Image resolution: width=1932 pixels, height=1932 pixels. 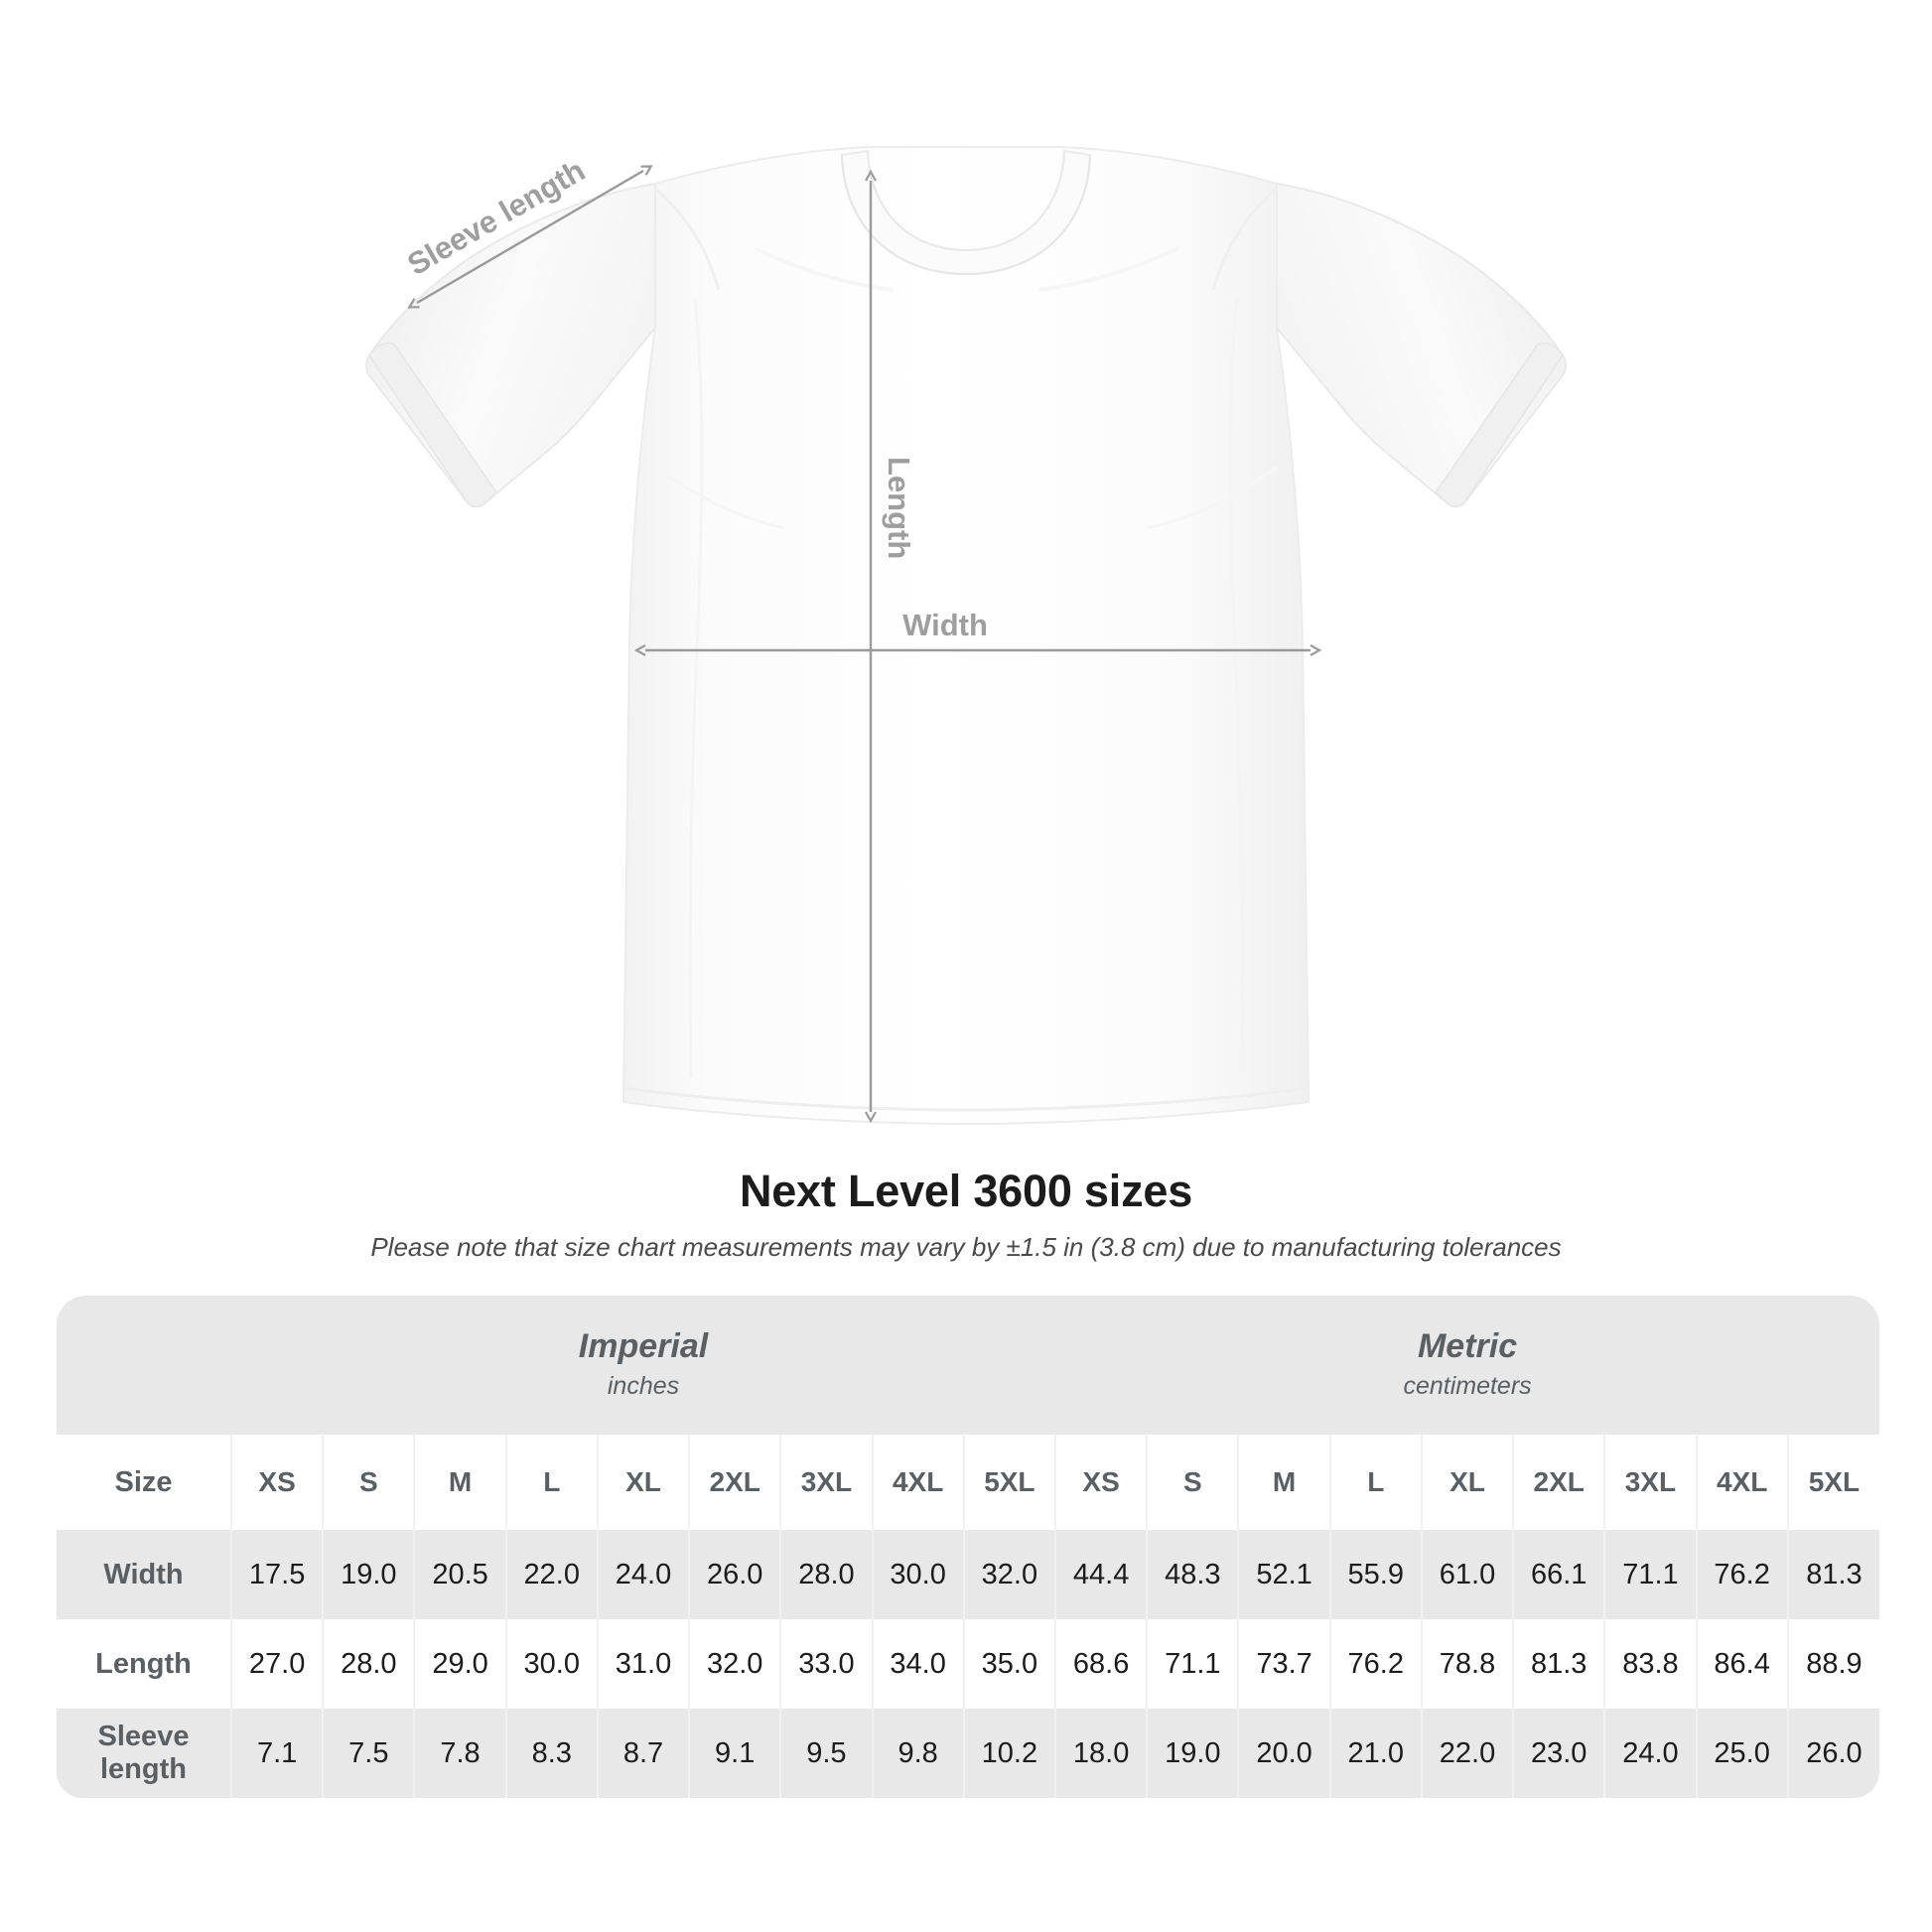 What do you see at coordinates (1741, 1664) in the screenshot?
I see `measurement-cell: 86.4` at bounding box center [1741, 1664].